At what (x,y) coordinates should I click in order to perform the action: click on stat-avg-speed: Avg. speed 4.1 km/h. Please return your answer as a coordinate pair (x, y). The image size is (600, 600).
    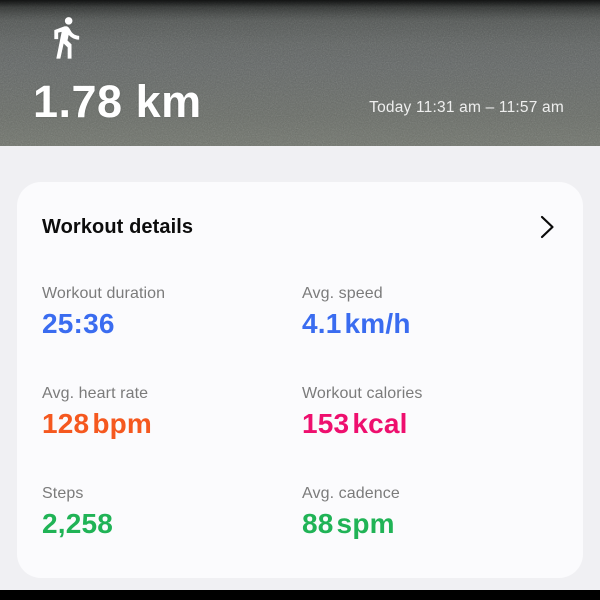
    Looking at the image, I should click on (430, 312).